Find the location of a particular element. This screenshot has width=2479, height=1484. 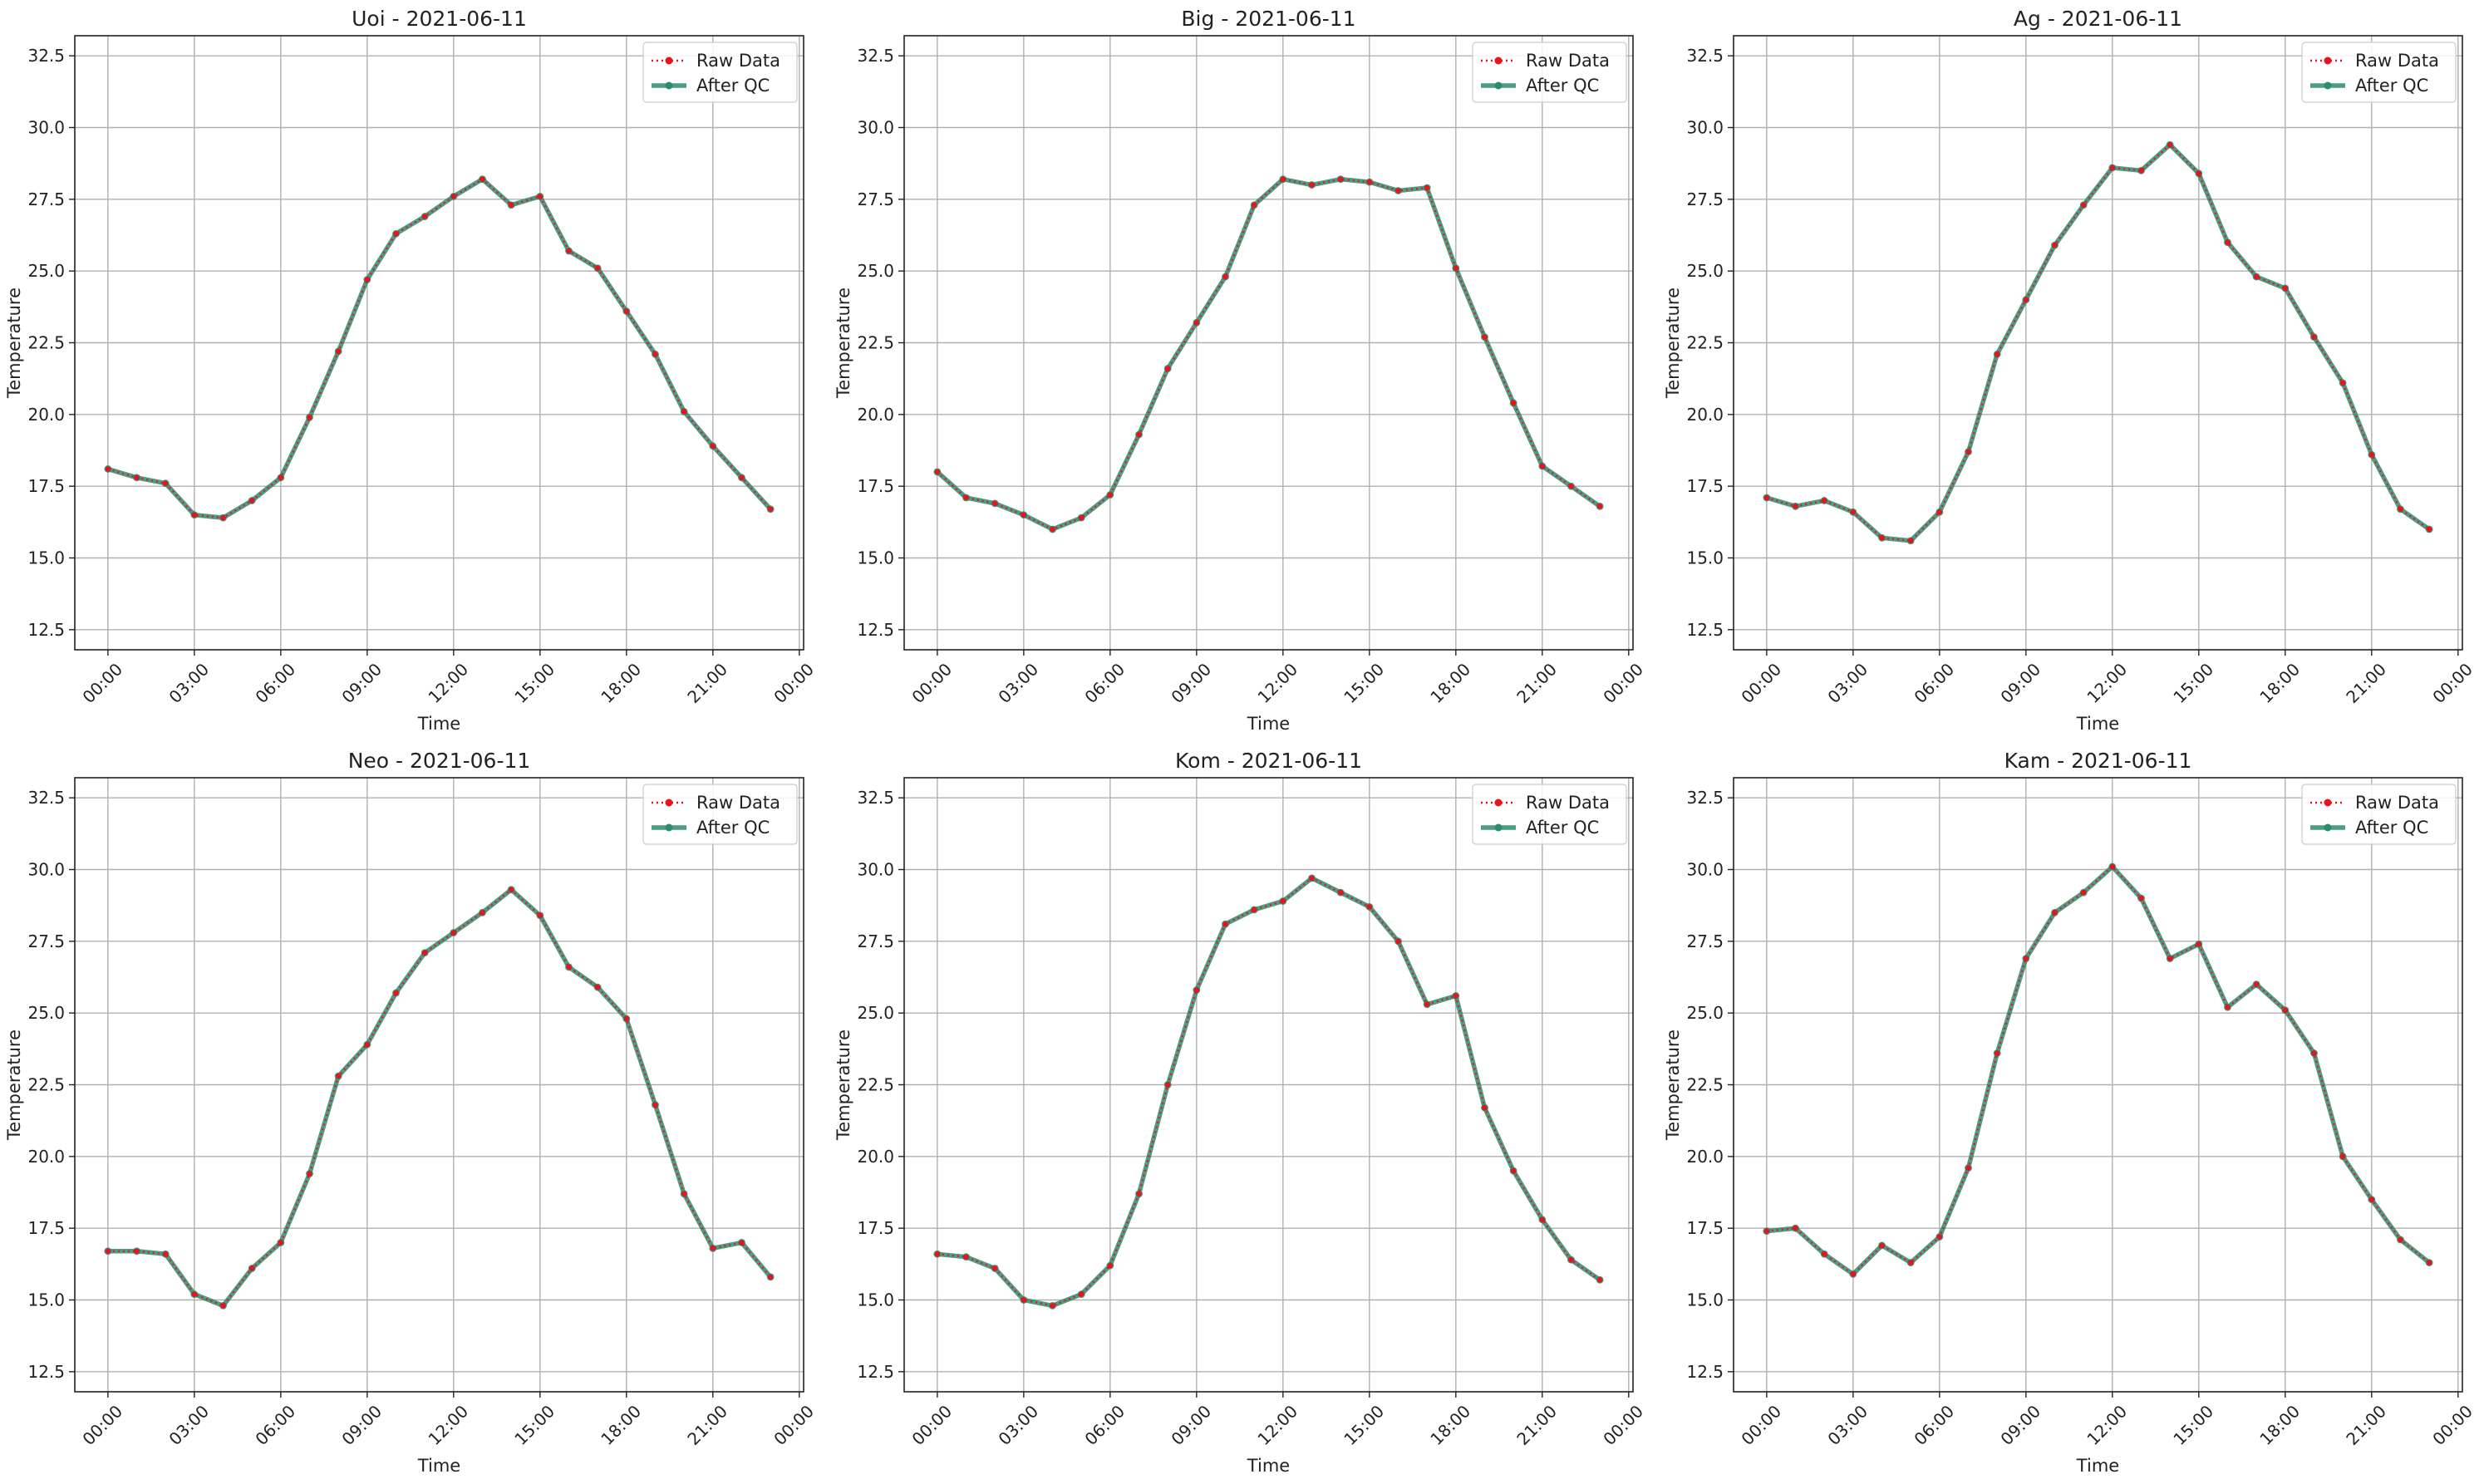

x-tick-label: 09:00 is located at coordinates (2020, 683).